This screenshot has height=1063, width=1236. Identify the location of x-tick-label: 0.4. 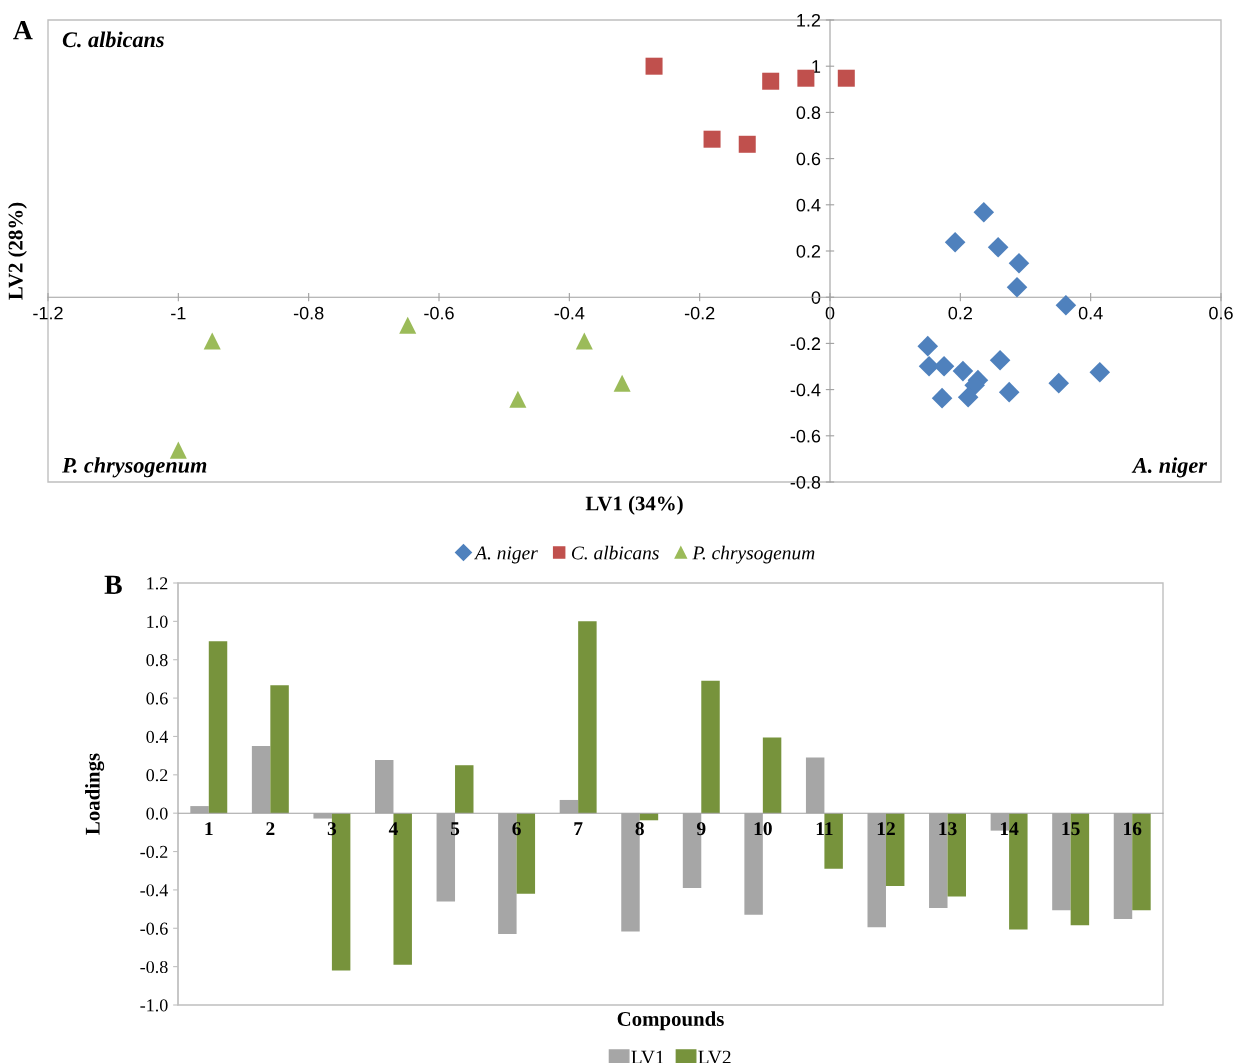
(1090, 313).